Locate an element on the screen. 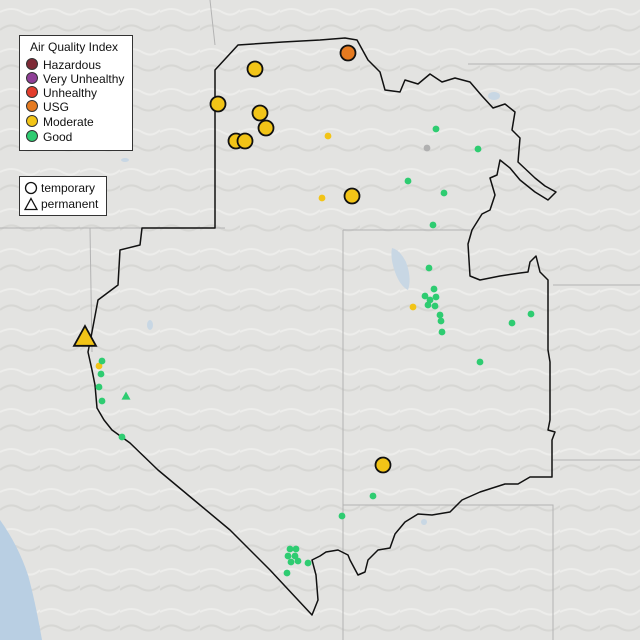 This screenshot has width=640, height=640. good-swatch is located at coordinates (32, 136).